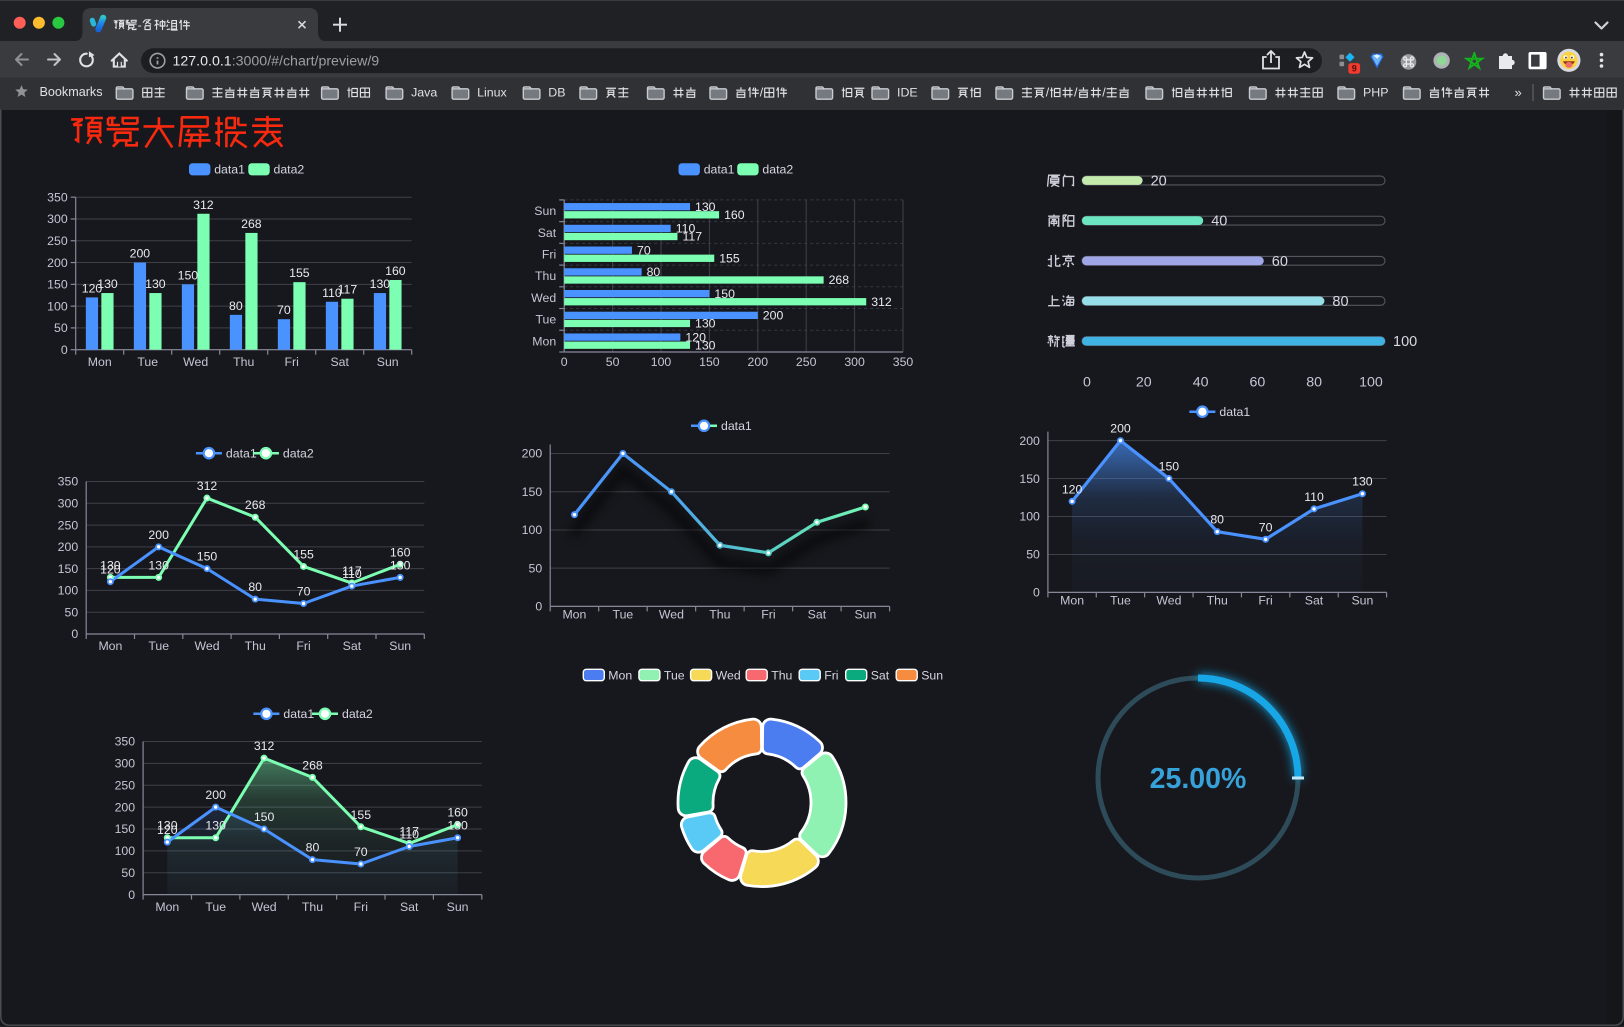 The height and width of the screenshot is (1027, 1624). I want to click on svg-text: 25.00%, so click(1198, 779).